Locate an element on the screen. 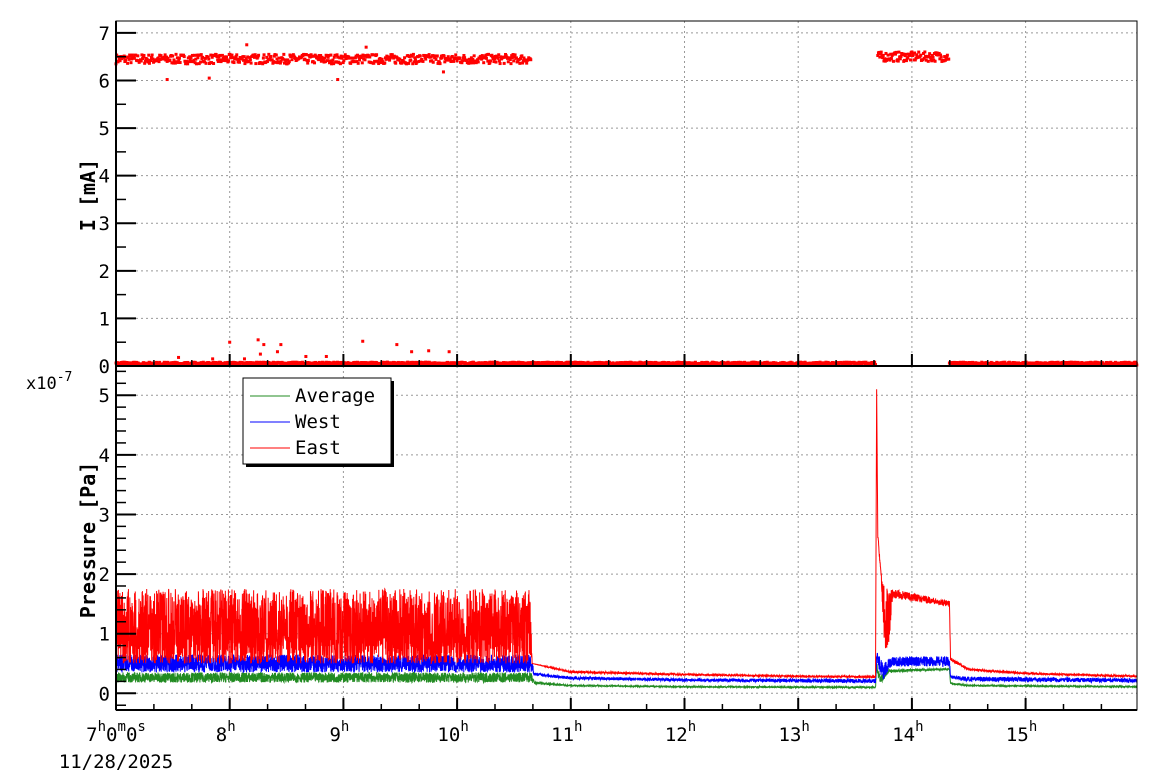 This screenshot has width=1158, height=782. x-tick-label: 14h is located at coordinates (907, 732).